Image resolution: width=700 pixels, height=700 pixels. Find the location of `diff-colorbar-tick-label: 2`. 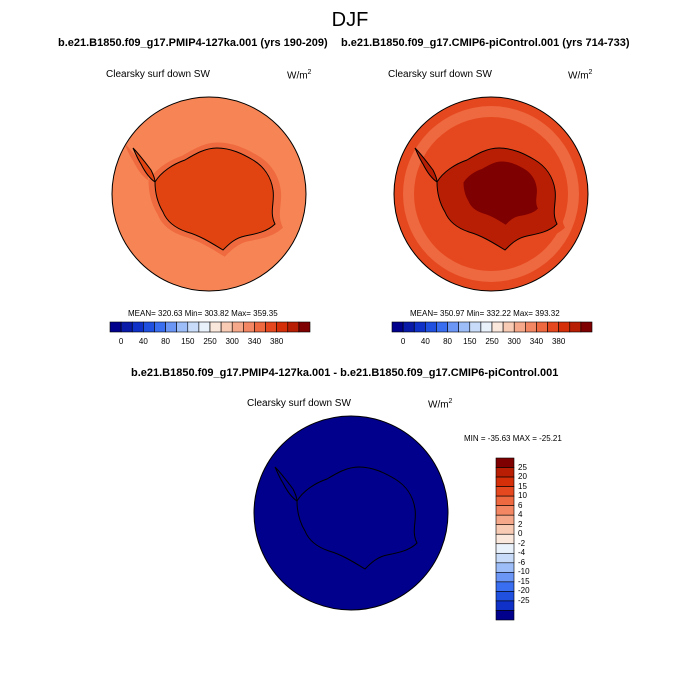

diff-colorbar-tick-label: 2 is located at coordinates (520, 524).